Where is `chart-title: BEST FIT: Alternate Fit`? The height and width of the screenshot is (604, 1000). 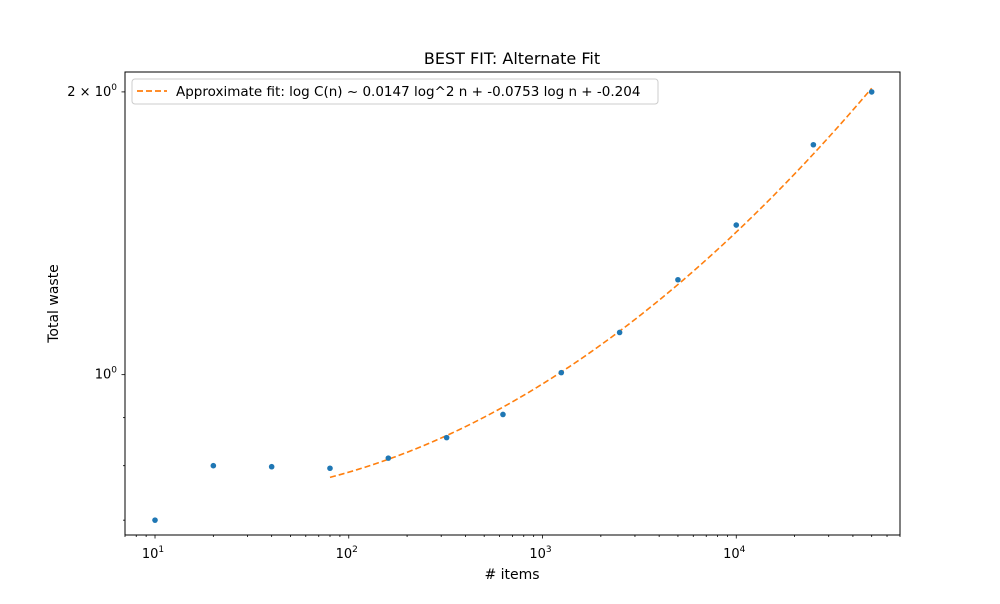 chart-title: BEST FIT: Alternate Fit is located at coordinates (512, 58).